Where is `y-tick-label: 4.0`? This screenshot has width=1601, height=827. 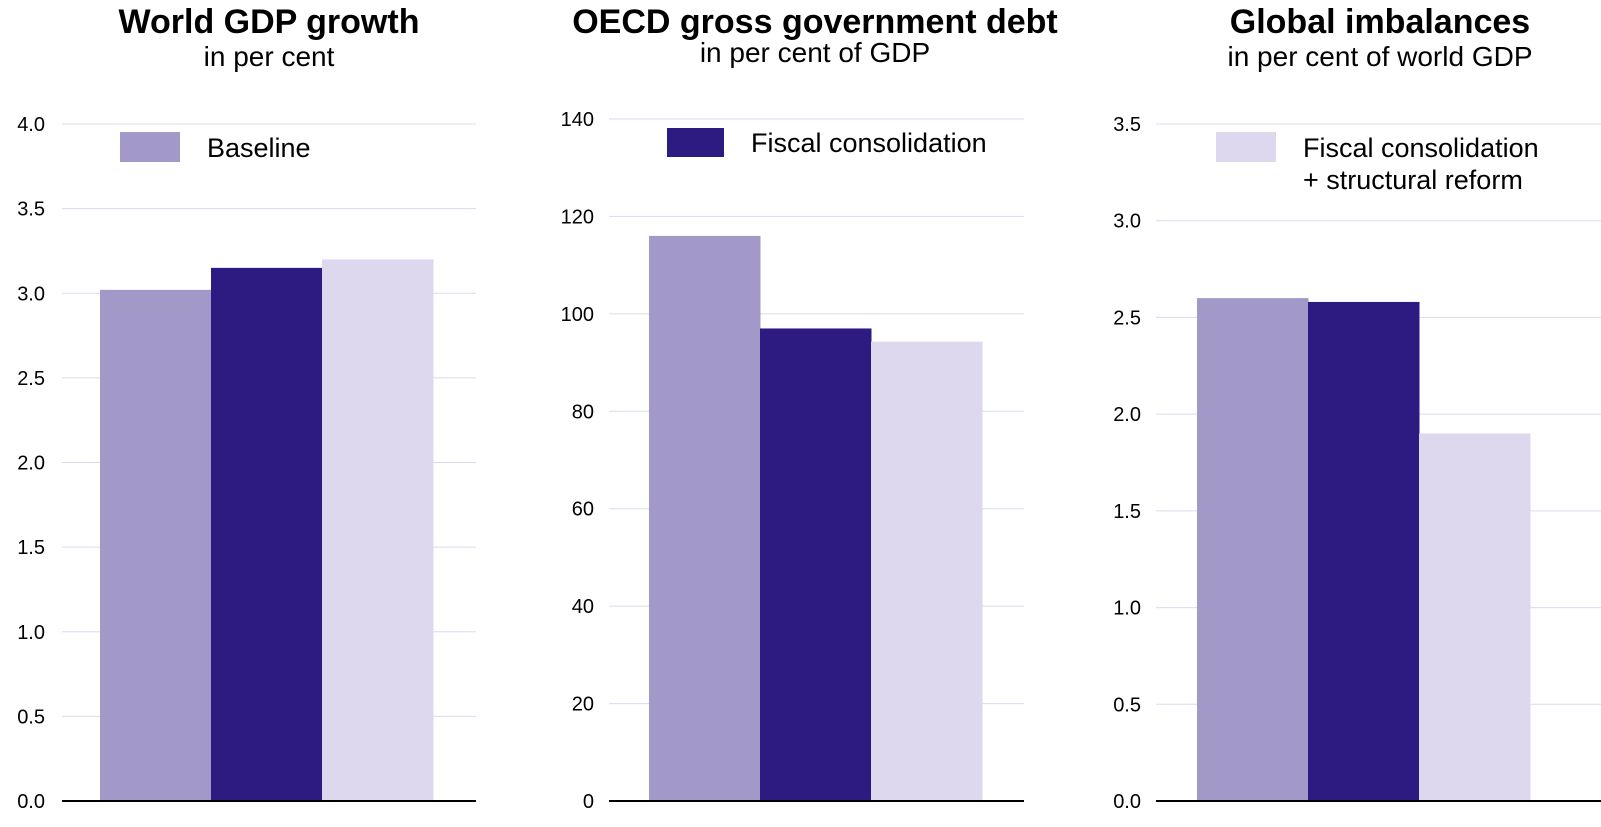 y-tick-label: 4.0 is located at coordinates (31, 125).